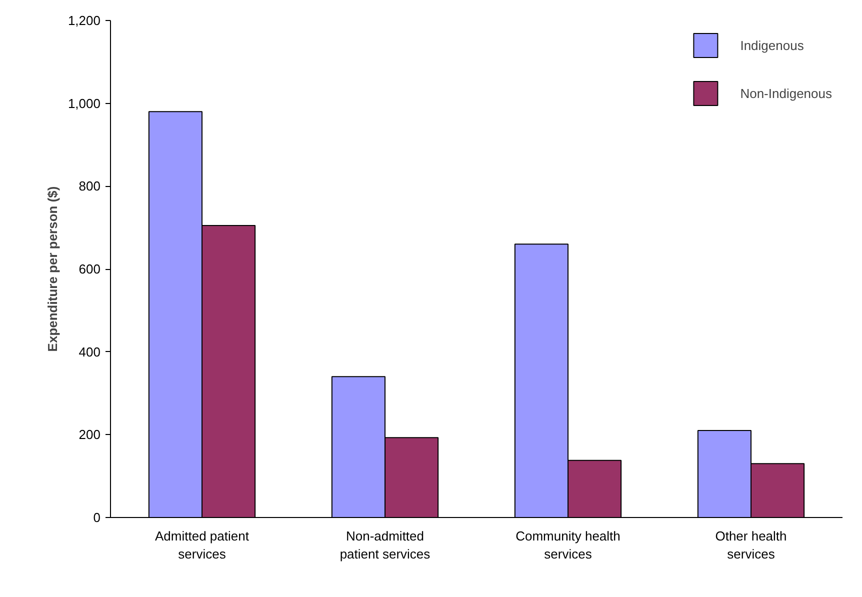 This screenshot has height=597, width=862. What do you see at coordinates (385, 545) in the screenshot?
I see `x-tick-label: Non-admitted patient services` at bounding box center [385, 545].